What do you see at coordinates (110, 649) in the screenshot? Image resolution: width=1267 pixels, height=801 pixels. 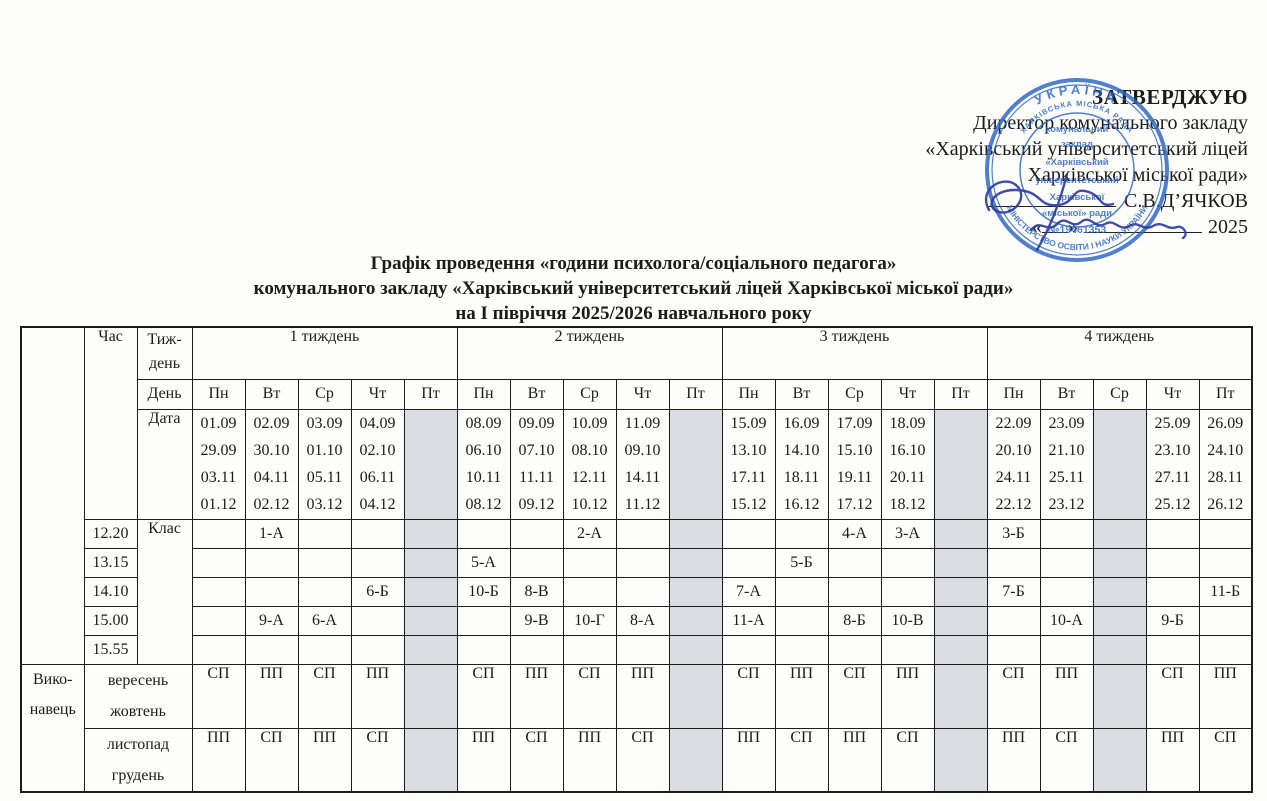 I see `time-cell: 15.55` at bounding box center [110, 649].